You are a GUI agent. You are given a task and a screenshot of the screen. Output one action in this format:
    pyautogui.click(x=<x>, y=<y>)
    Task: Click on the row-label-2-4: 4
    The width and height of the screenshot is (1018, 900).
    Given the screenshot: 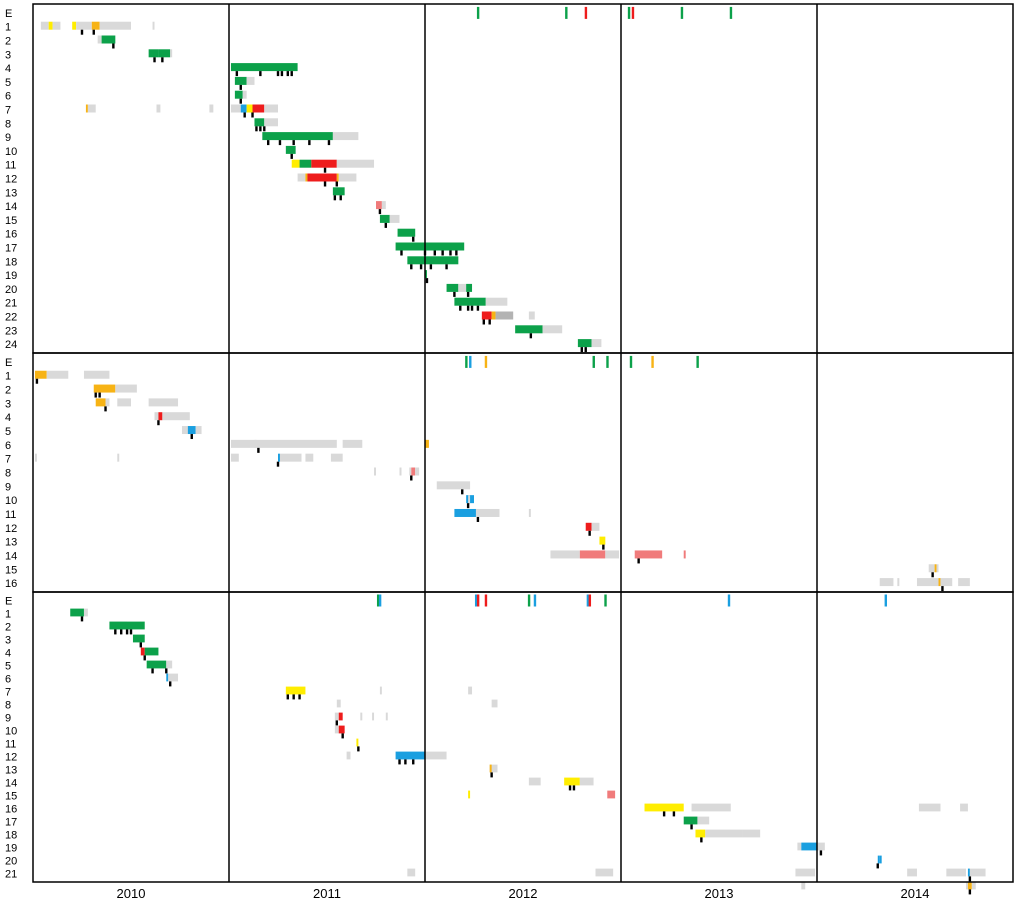 What is the action you would take?
    pyautogui.click(x=8, y=418)
    